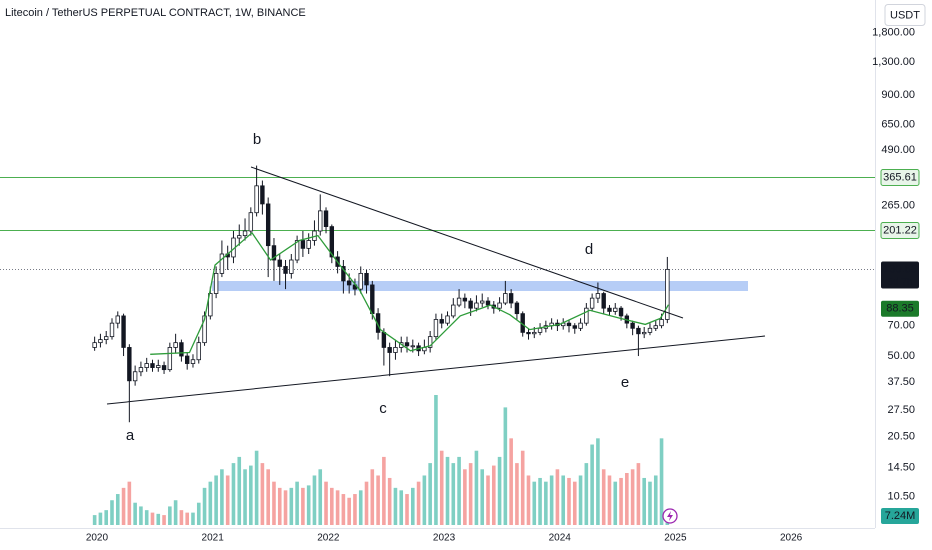 The image size is (932, 550). I want to click on y-tick-label: 650.00, so click(898, 125).